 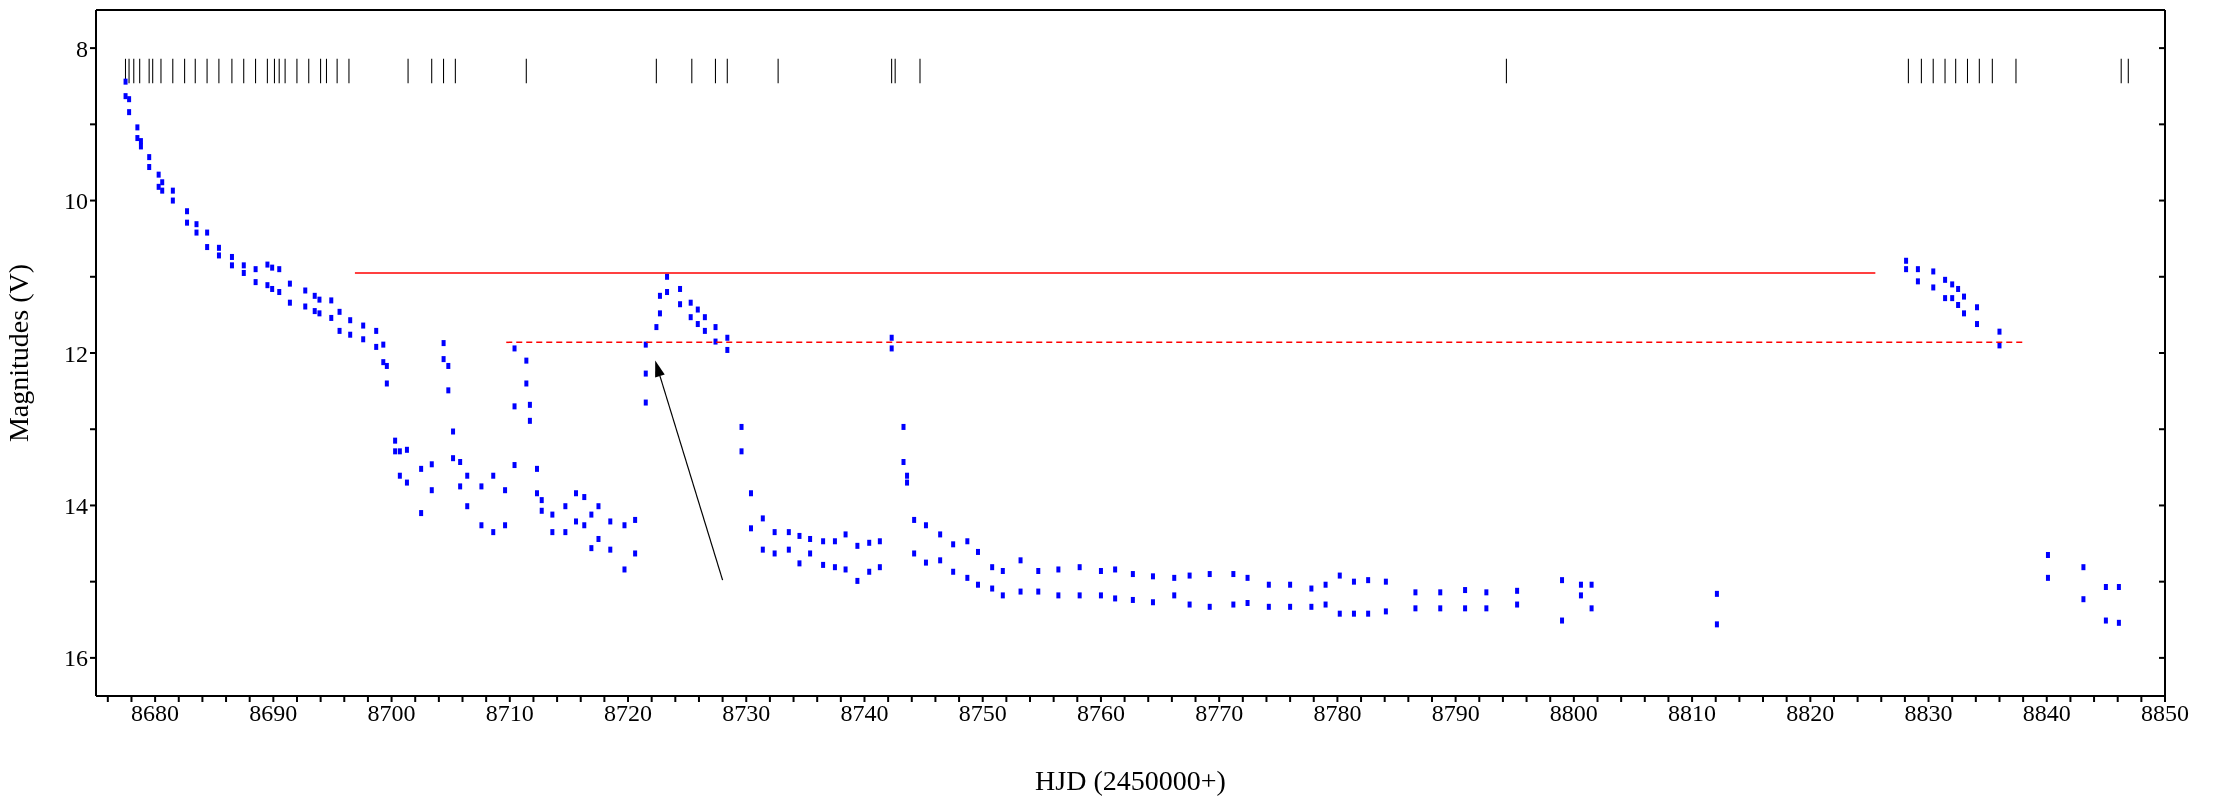 What do you see at coordinates (864, 713) in the screenshot?
I see `x-tick-label: 8740` at bounding box center [864, 713].